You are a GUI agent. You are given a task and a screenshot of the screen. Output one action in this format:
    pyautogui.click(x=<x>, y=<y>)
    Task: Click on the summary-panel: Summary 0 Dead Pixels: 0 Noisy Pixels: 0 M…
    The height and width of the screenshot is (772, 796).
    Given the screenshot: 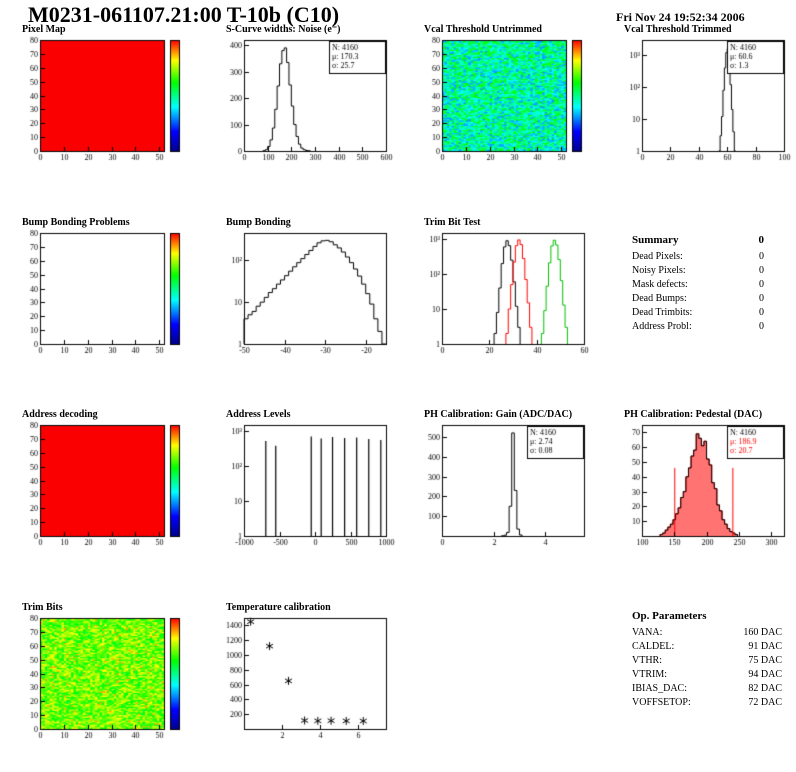 What is the action you would take?
    pyautogui.click(x=698, y=284)
    